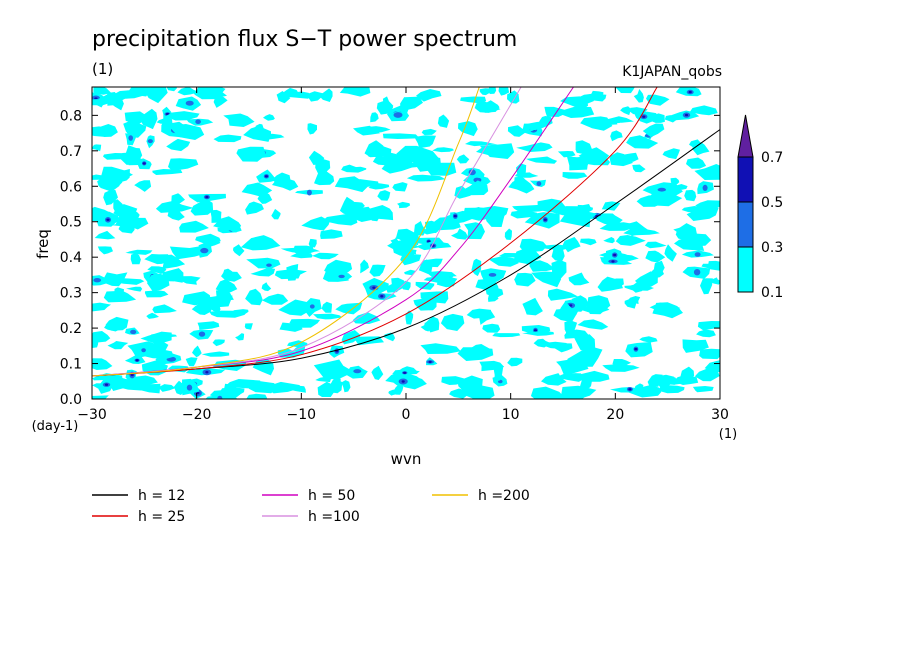 This screenshot has width=904, height=654. What do you see at coordinates (772, 293) in the screenshot?
I see `colorbar-label: 0.1` at bounding box center [772, 293].